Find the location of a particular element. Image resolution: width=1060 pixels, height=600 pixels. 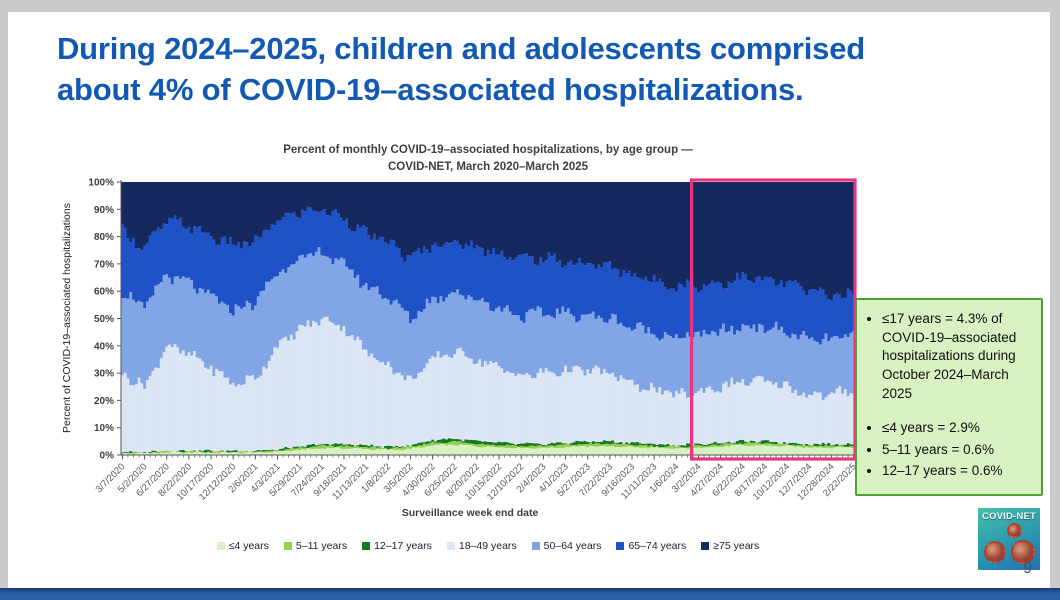

svg-text: 80% is located at coordinates (104, 237).